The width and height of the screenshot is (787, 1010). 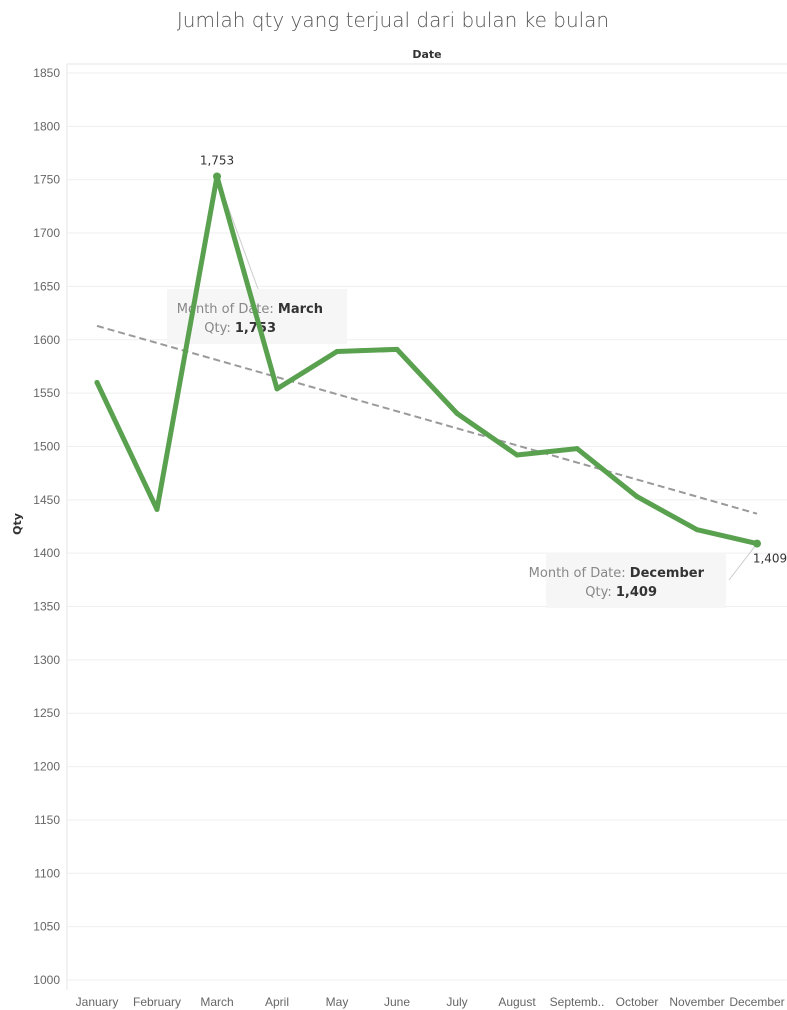 I want to click on annotation-box, so click(x=636, y=580).